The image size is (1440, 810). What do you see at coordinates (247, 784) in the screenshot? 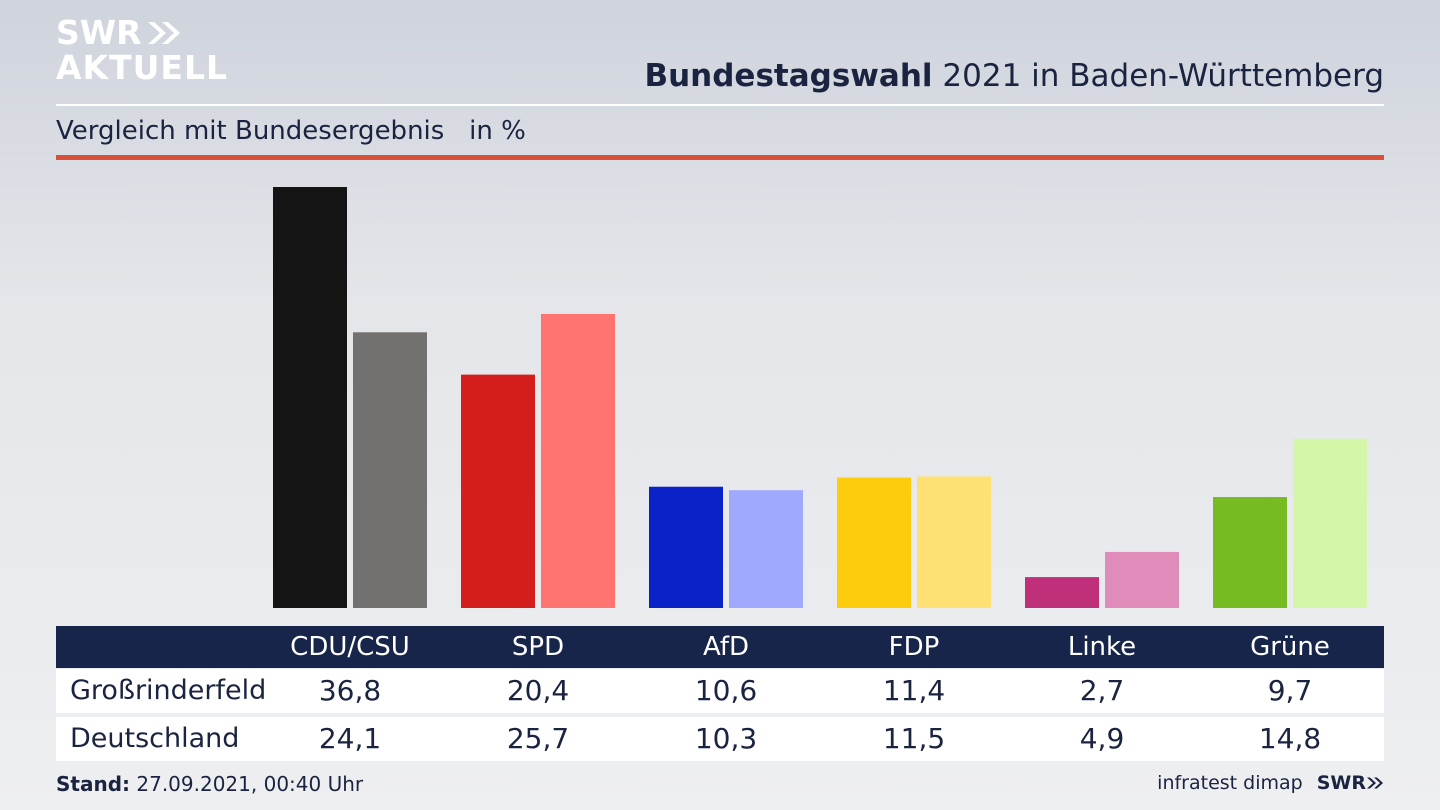
I see `stand-value: 27.09.2021, 00:40 Uhr` at bounding box center [247, 784].